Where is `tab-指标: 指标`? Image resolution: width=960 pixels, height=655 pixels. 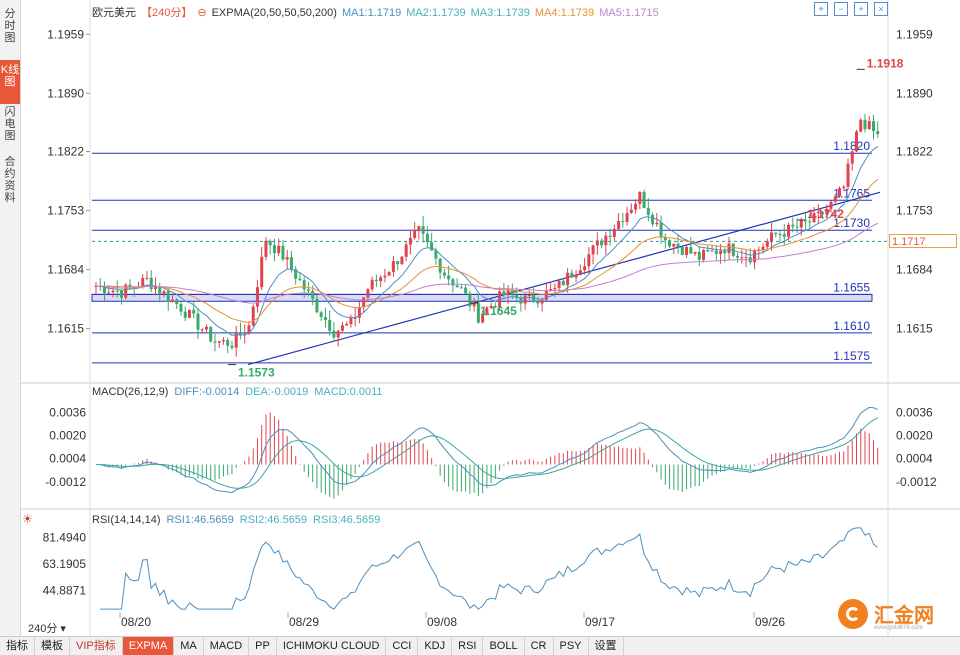 tab-指标: 指标 is located at coordinates (17, 646).